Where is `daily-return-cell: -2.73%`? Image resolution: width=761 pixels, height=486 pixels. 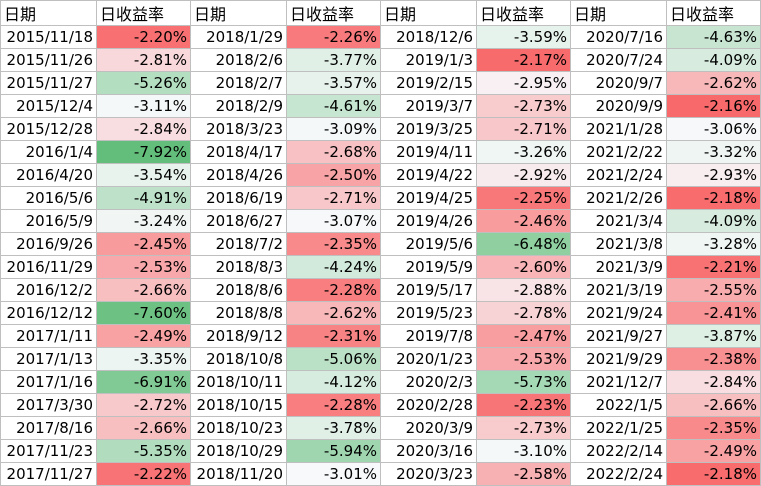
daily-return-cell: -2.73% is located at coordinates (523, 428).